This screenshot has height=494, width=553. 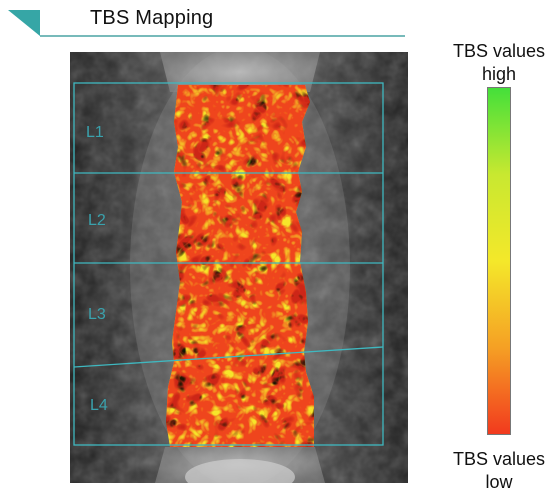 I want to click on legend-low-line2: low, so click(x=499, y=482).